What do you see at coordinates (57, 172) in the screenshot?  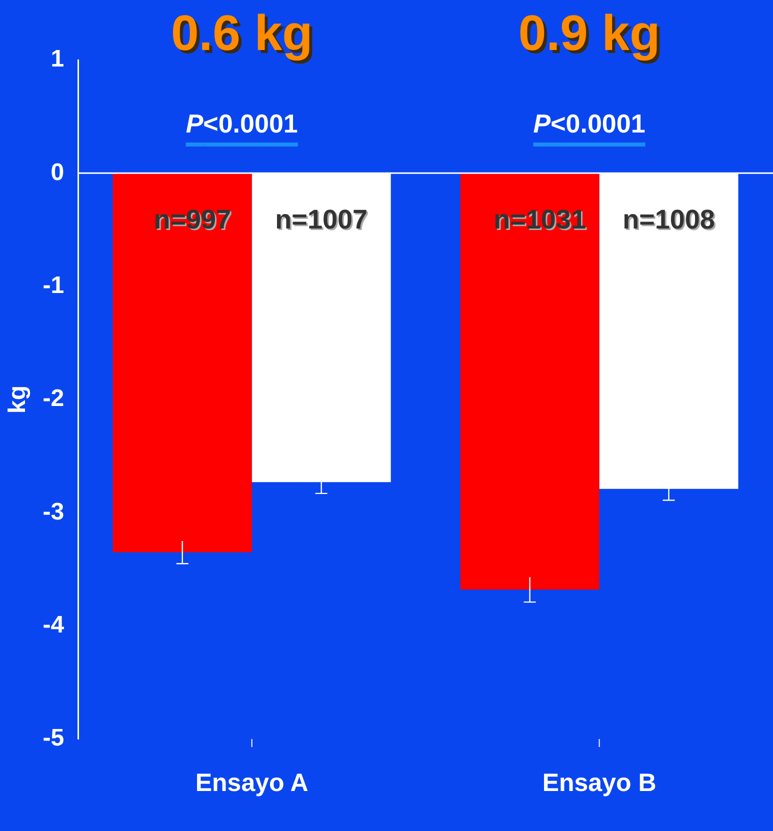 I see `y-tick-label: 0` at bounding box center [57, 172].